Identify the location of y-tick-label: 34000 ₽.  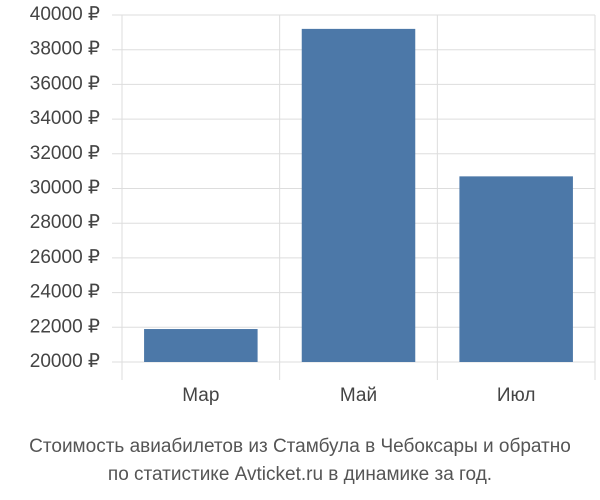
(65, 118).